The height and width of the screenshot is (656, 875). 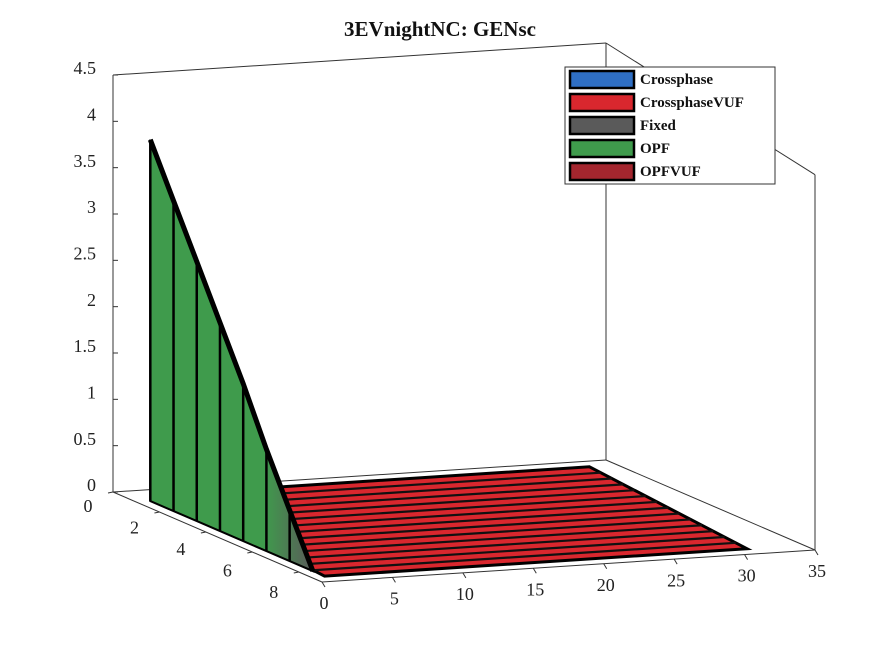 What do you see at coordinates (85, 439) in the screenshot?
I see `z-tick-label: 0.5` at bounding box center [85, 439].